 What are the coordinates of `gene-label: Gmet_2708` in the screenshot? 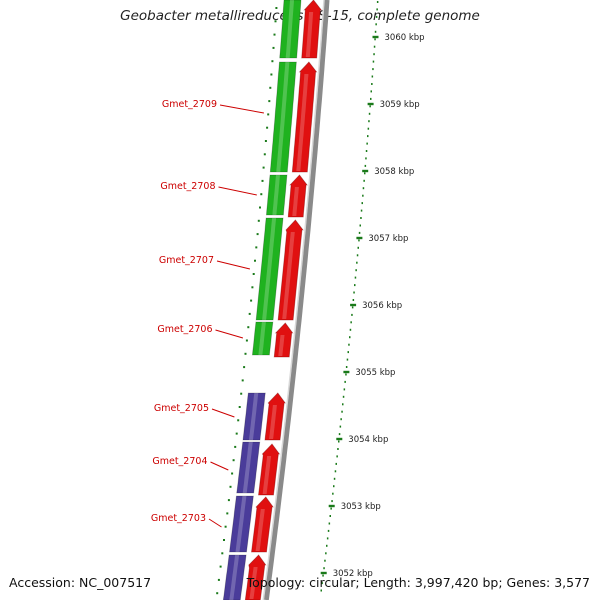 It's located at (187, 186).